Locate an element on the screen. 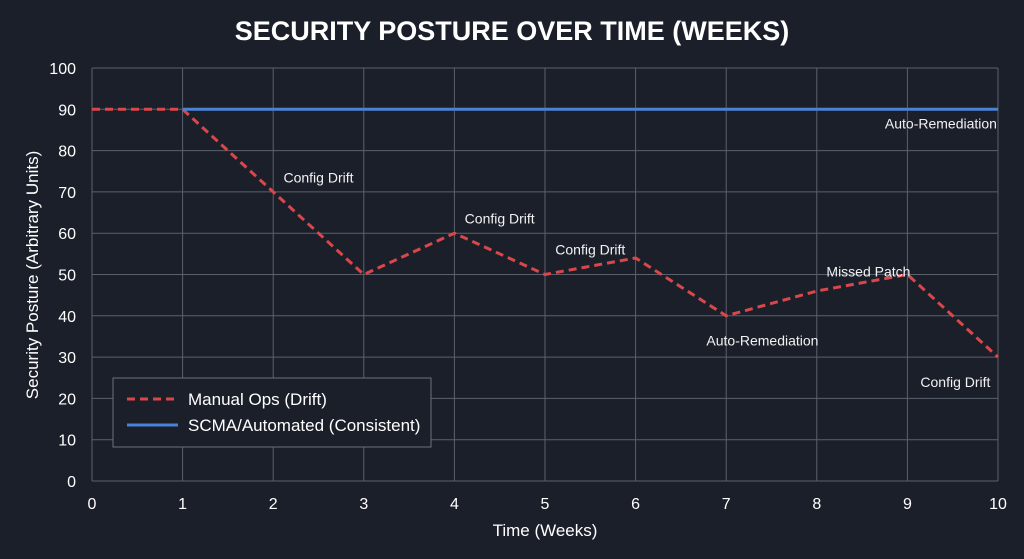  x-axis-label: Time (Weeks) is located at coordinates (545, 530).